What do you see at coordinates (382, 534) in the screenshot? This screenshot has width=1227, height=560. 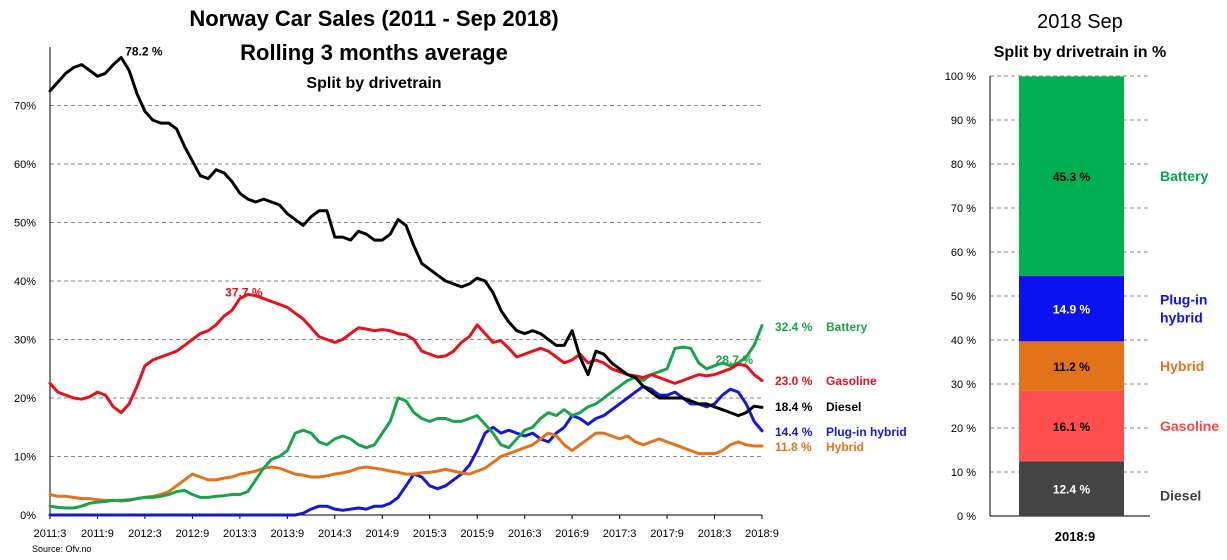 I see `x-tick-label: 2014:9` at bounding box center [382, 534].